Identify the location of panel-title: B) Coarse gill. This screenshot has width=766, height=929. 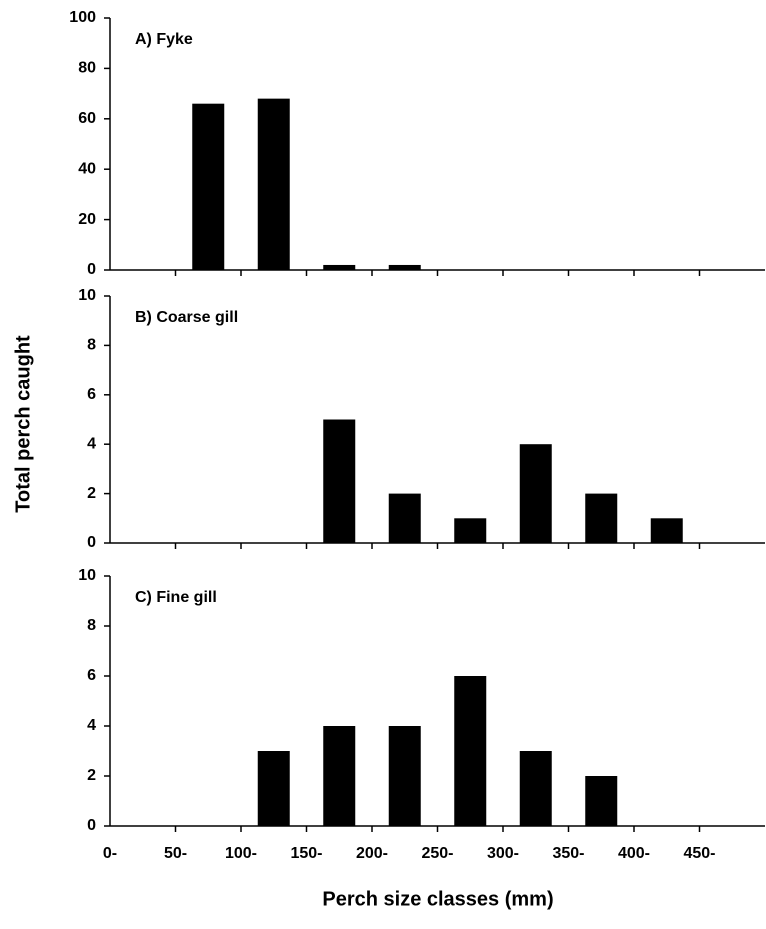
(186, 317).